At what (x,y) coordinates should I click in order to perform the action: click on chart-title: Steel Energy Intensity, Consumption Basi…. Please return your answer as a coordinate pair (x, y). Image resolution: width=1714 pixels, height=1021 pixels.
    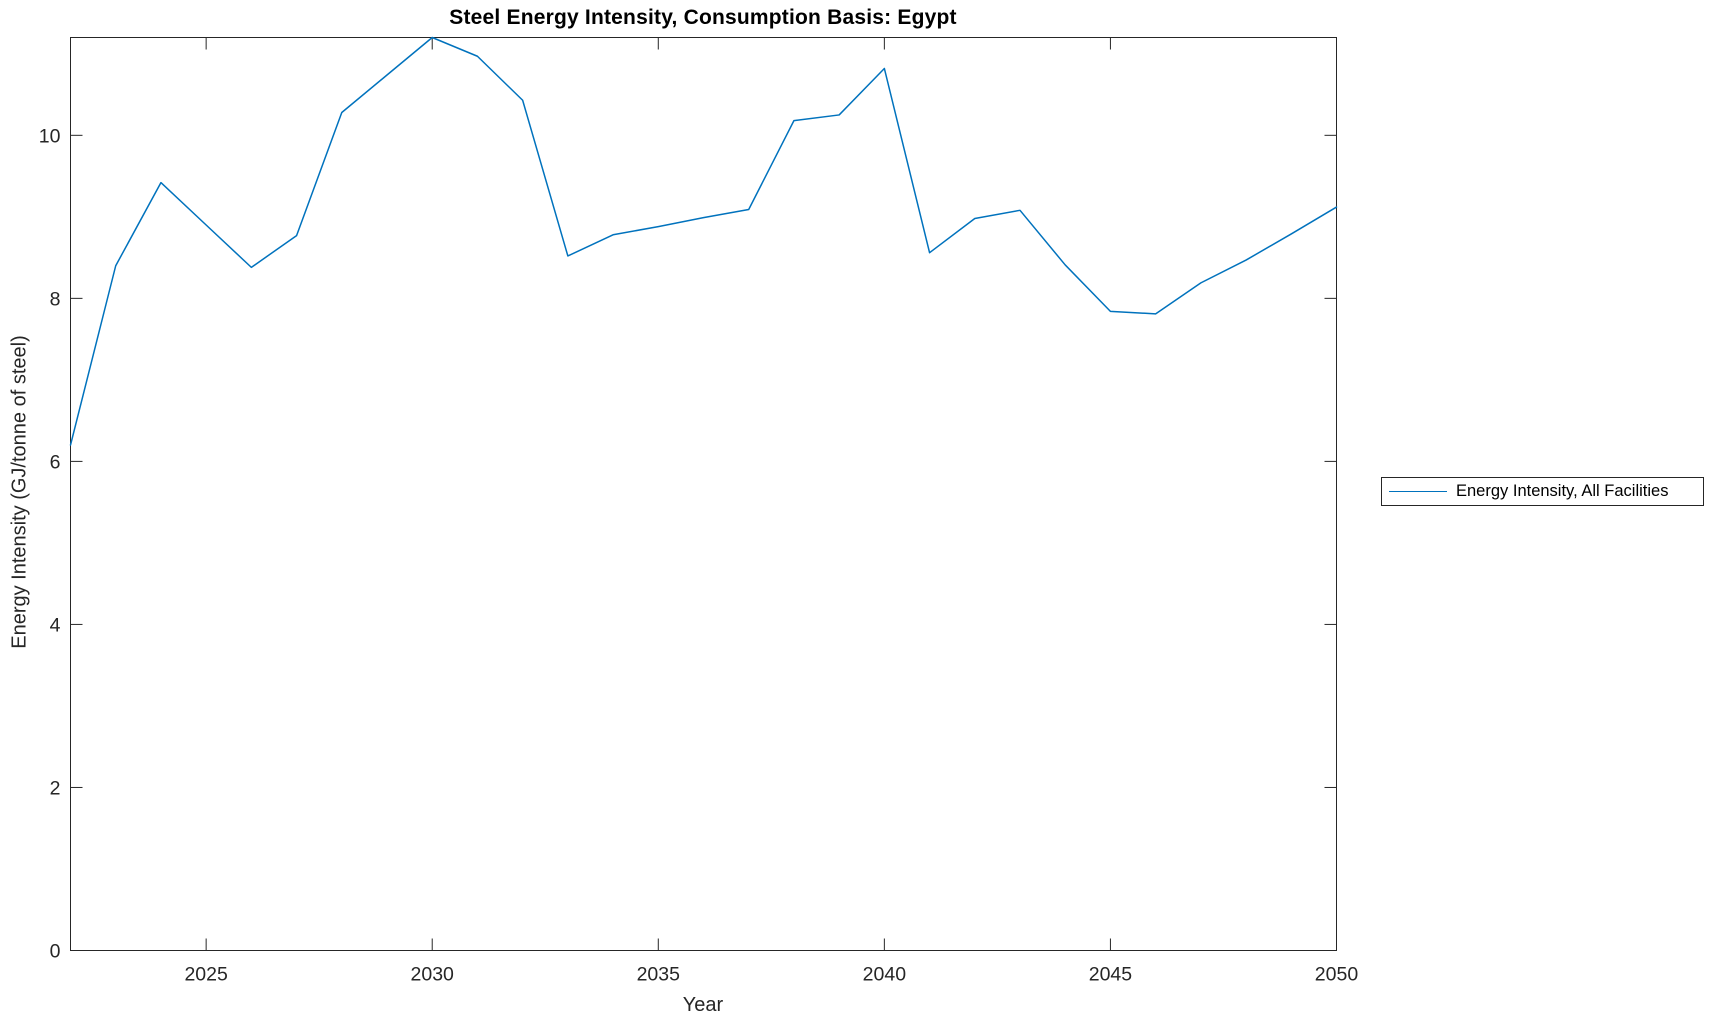
    Looking at the image, I should click on (703, 17).